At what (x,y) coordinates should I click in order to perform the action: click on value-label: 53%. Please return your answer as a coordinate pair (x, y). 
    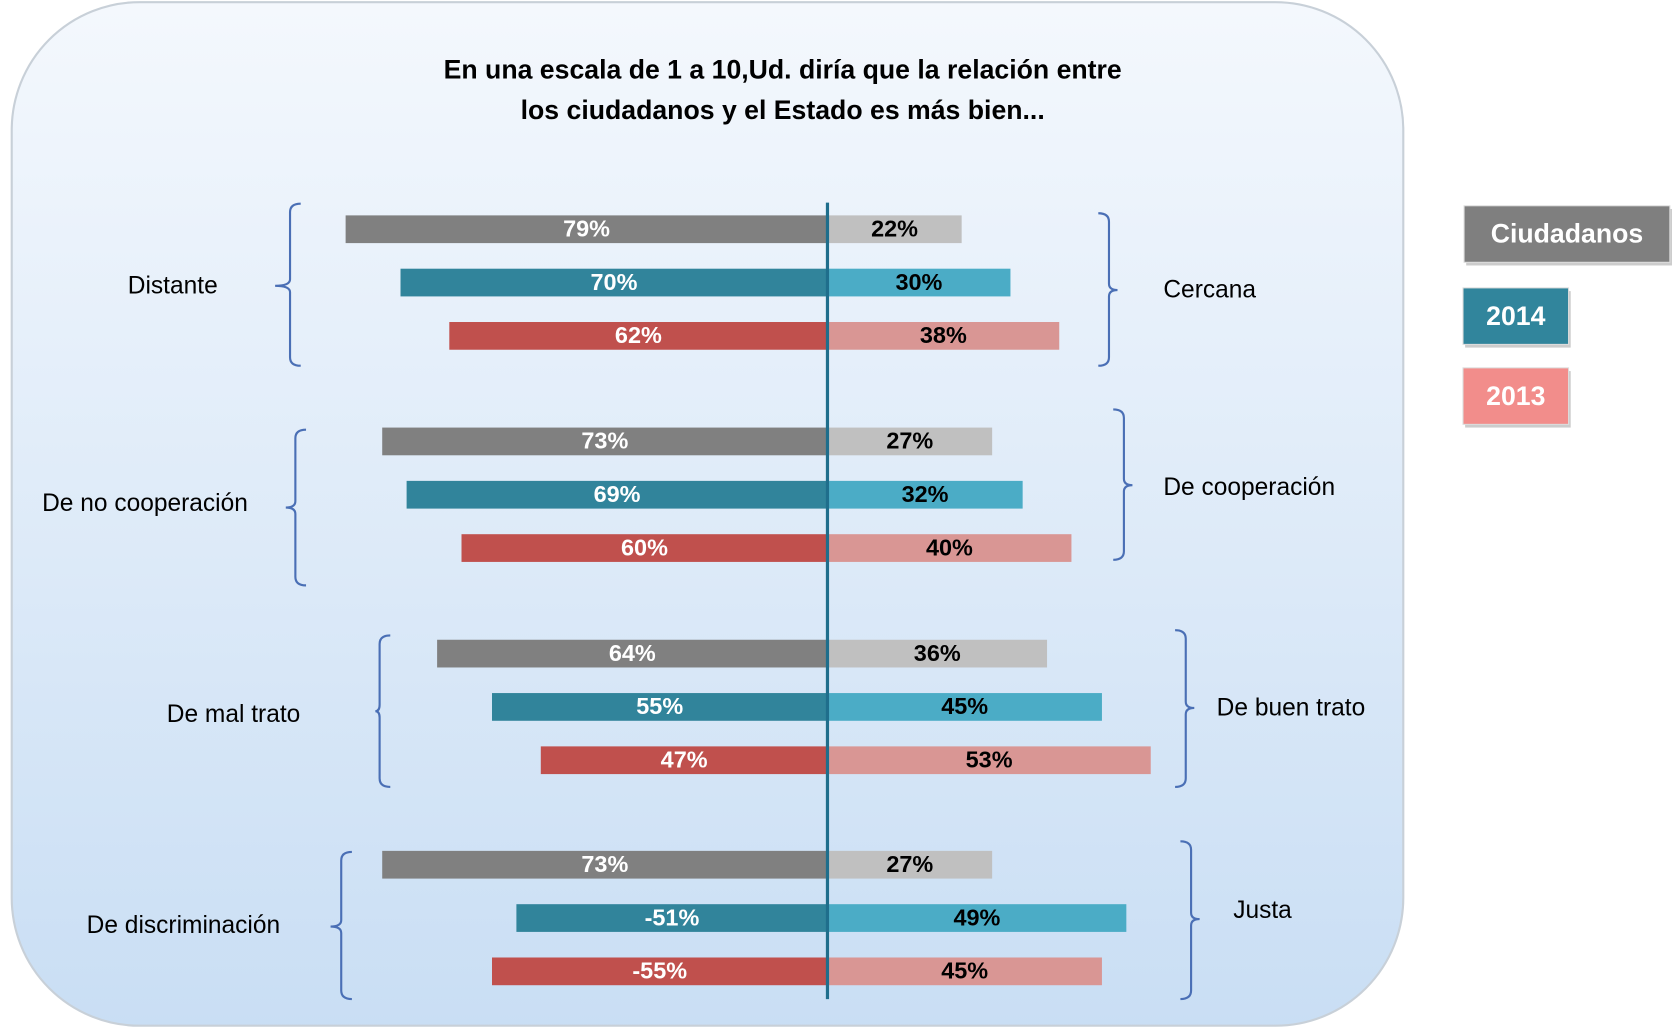
    Looking at the image, I should click on (989, 759).